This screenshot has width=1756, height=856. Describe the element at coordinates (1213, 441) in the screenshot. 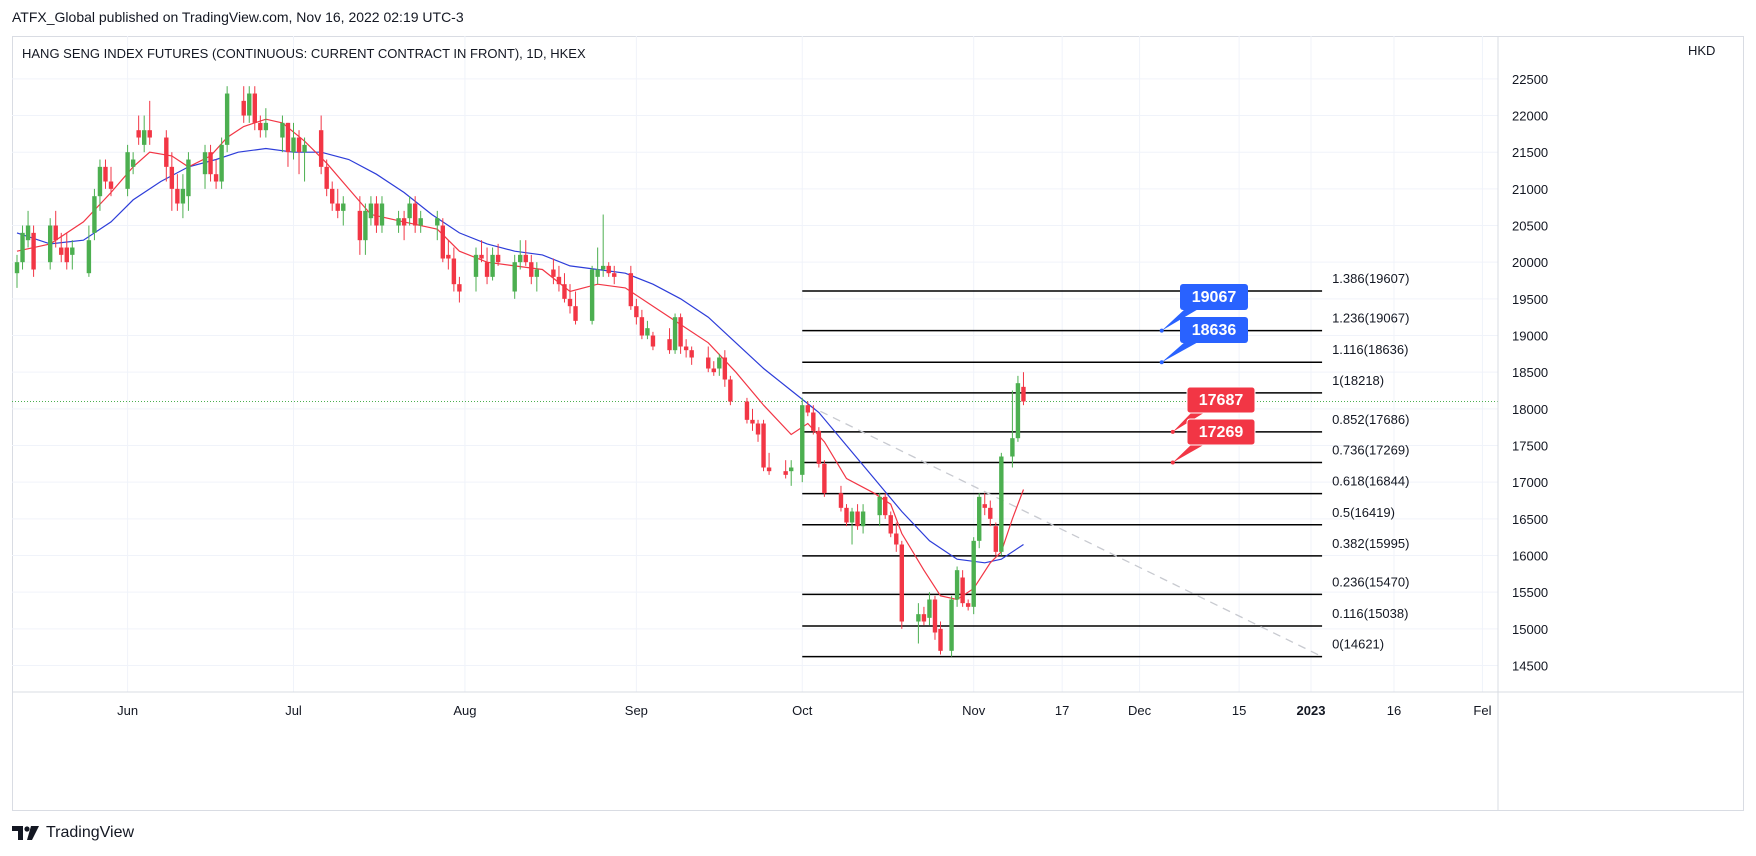

I see `price-callout: 17269` at that location.